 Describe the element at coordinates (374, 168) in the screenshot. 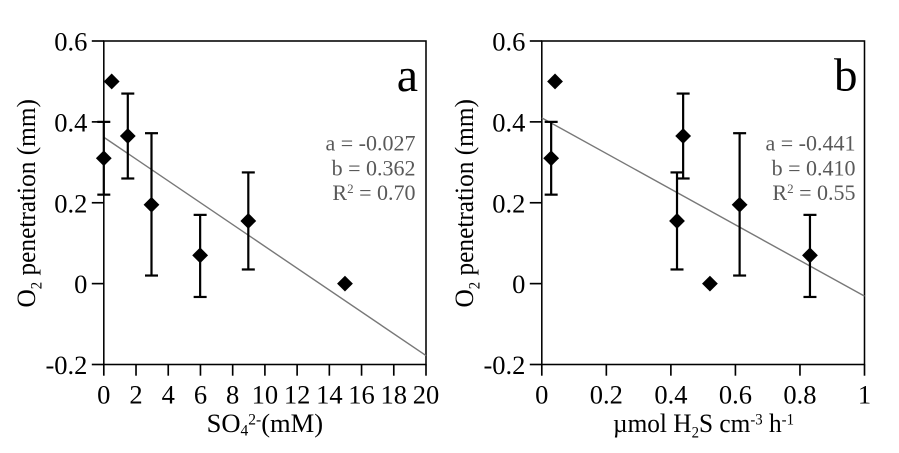

I see `svg-text: b = 0.362` at that location.